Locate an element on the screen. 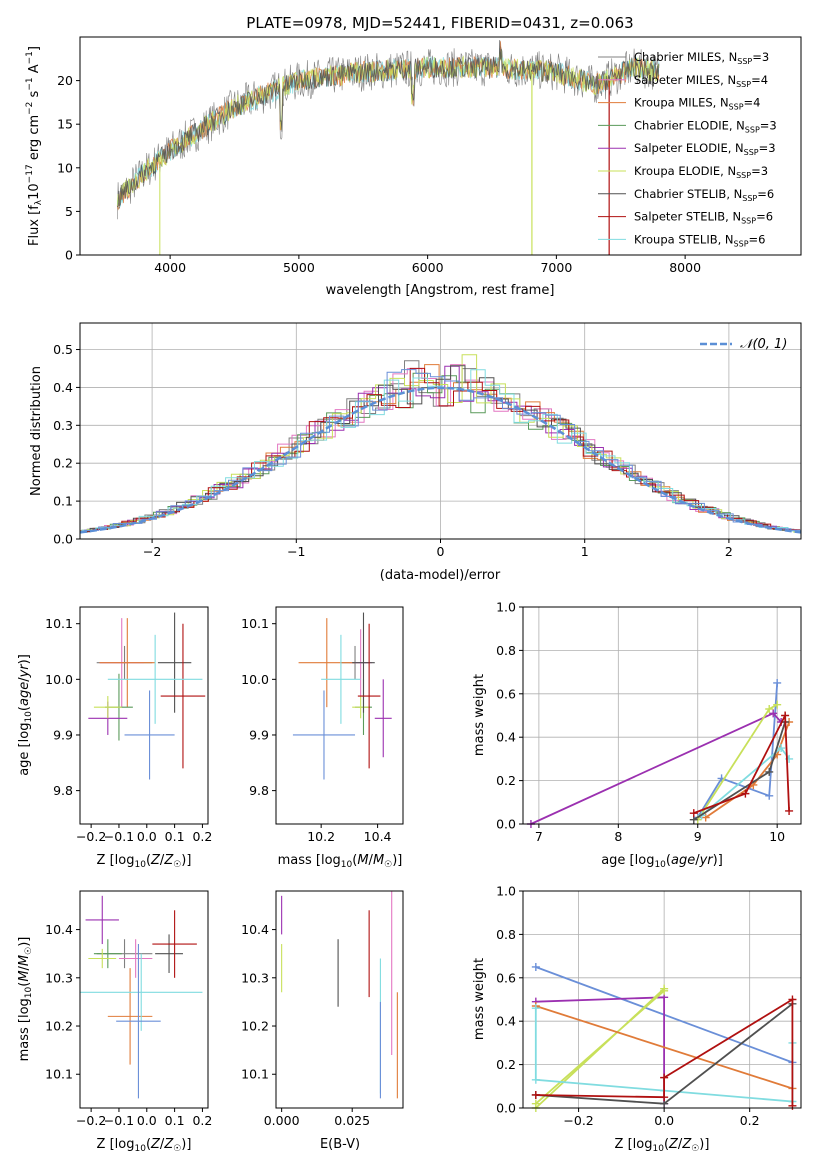 The image size is (819, 1170). y-tick-label: 0.5 is located at coordinates (63, 349).